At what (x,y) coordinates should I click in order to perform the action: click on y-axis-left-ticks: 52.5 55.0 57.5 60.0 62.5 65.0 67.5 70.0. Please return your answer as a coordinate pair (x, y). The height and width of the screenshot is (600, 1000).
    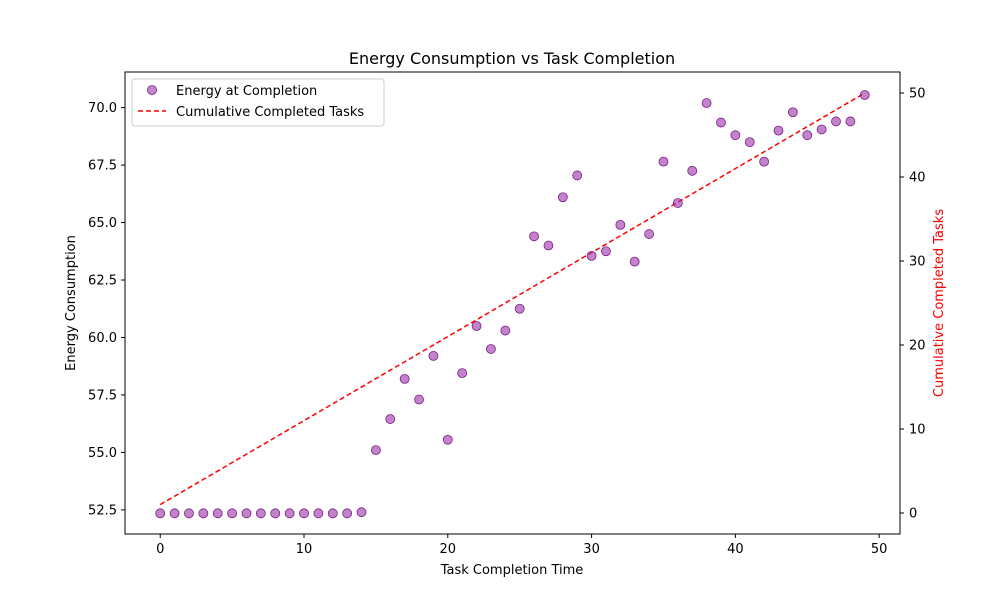
    Looking at the image, I should click on (106, 309).